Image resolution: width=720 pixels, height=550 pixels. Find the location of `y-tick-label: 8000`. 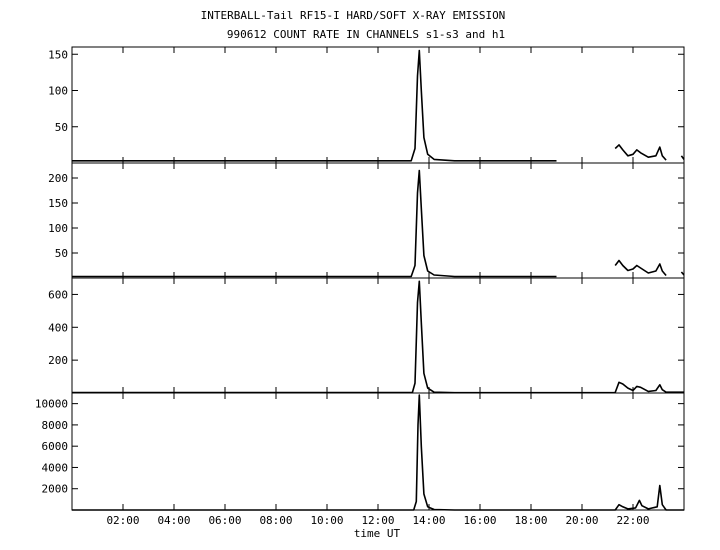

y-tick-label: 8000 is located at coordinates (55, 425).